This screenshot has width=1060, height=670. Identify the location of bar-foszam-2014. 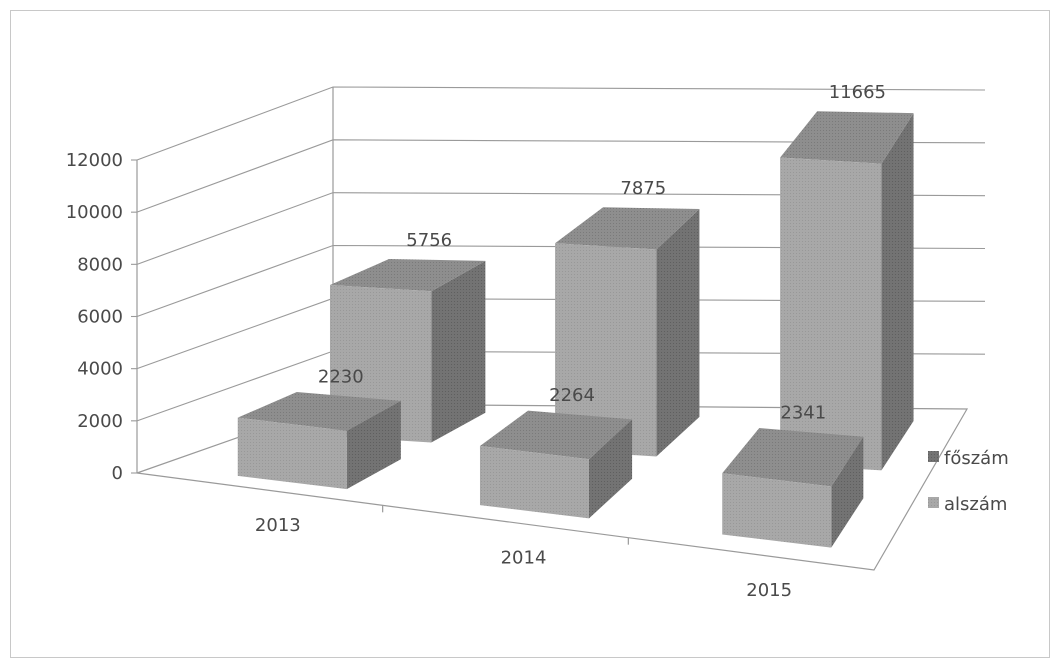
(627, 332).